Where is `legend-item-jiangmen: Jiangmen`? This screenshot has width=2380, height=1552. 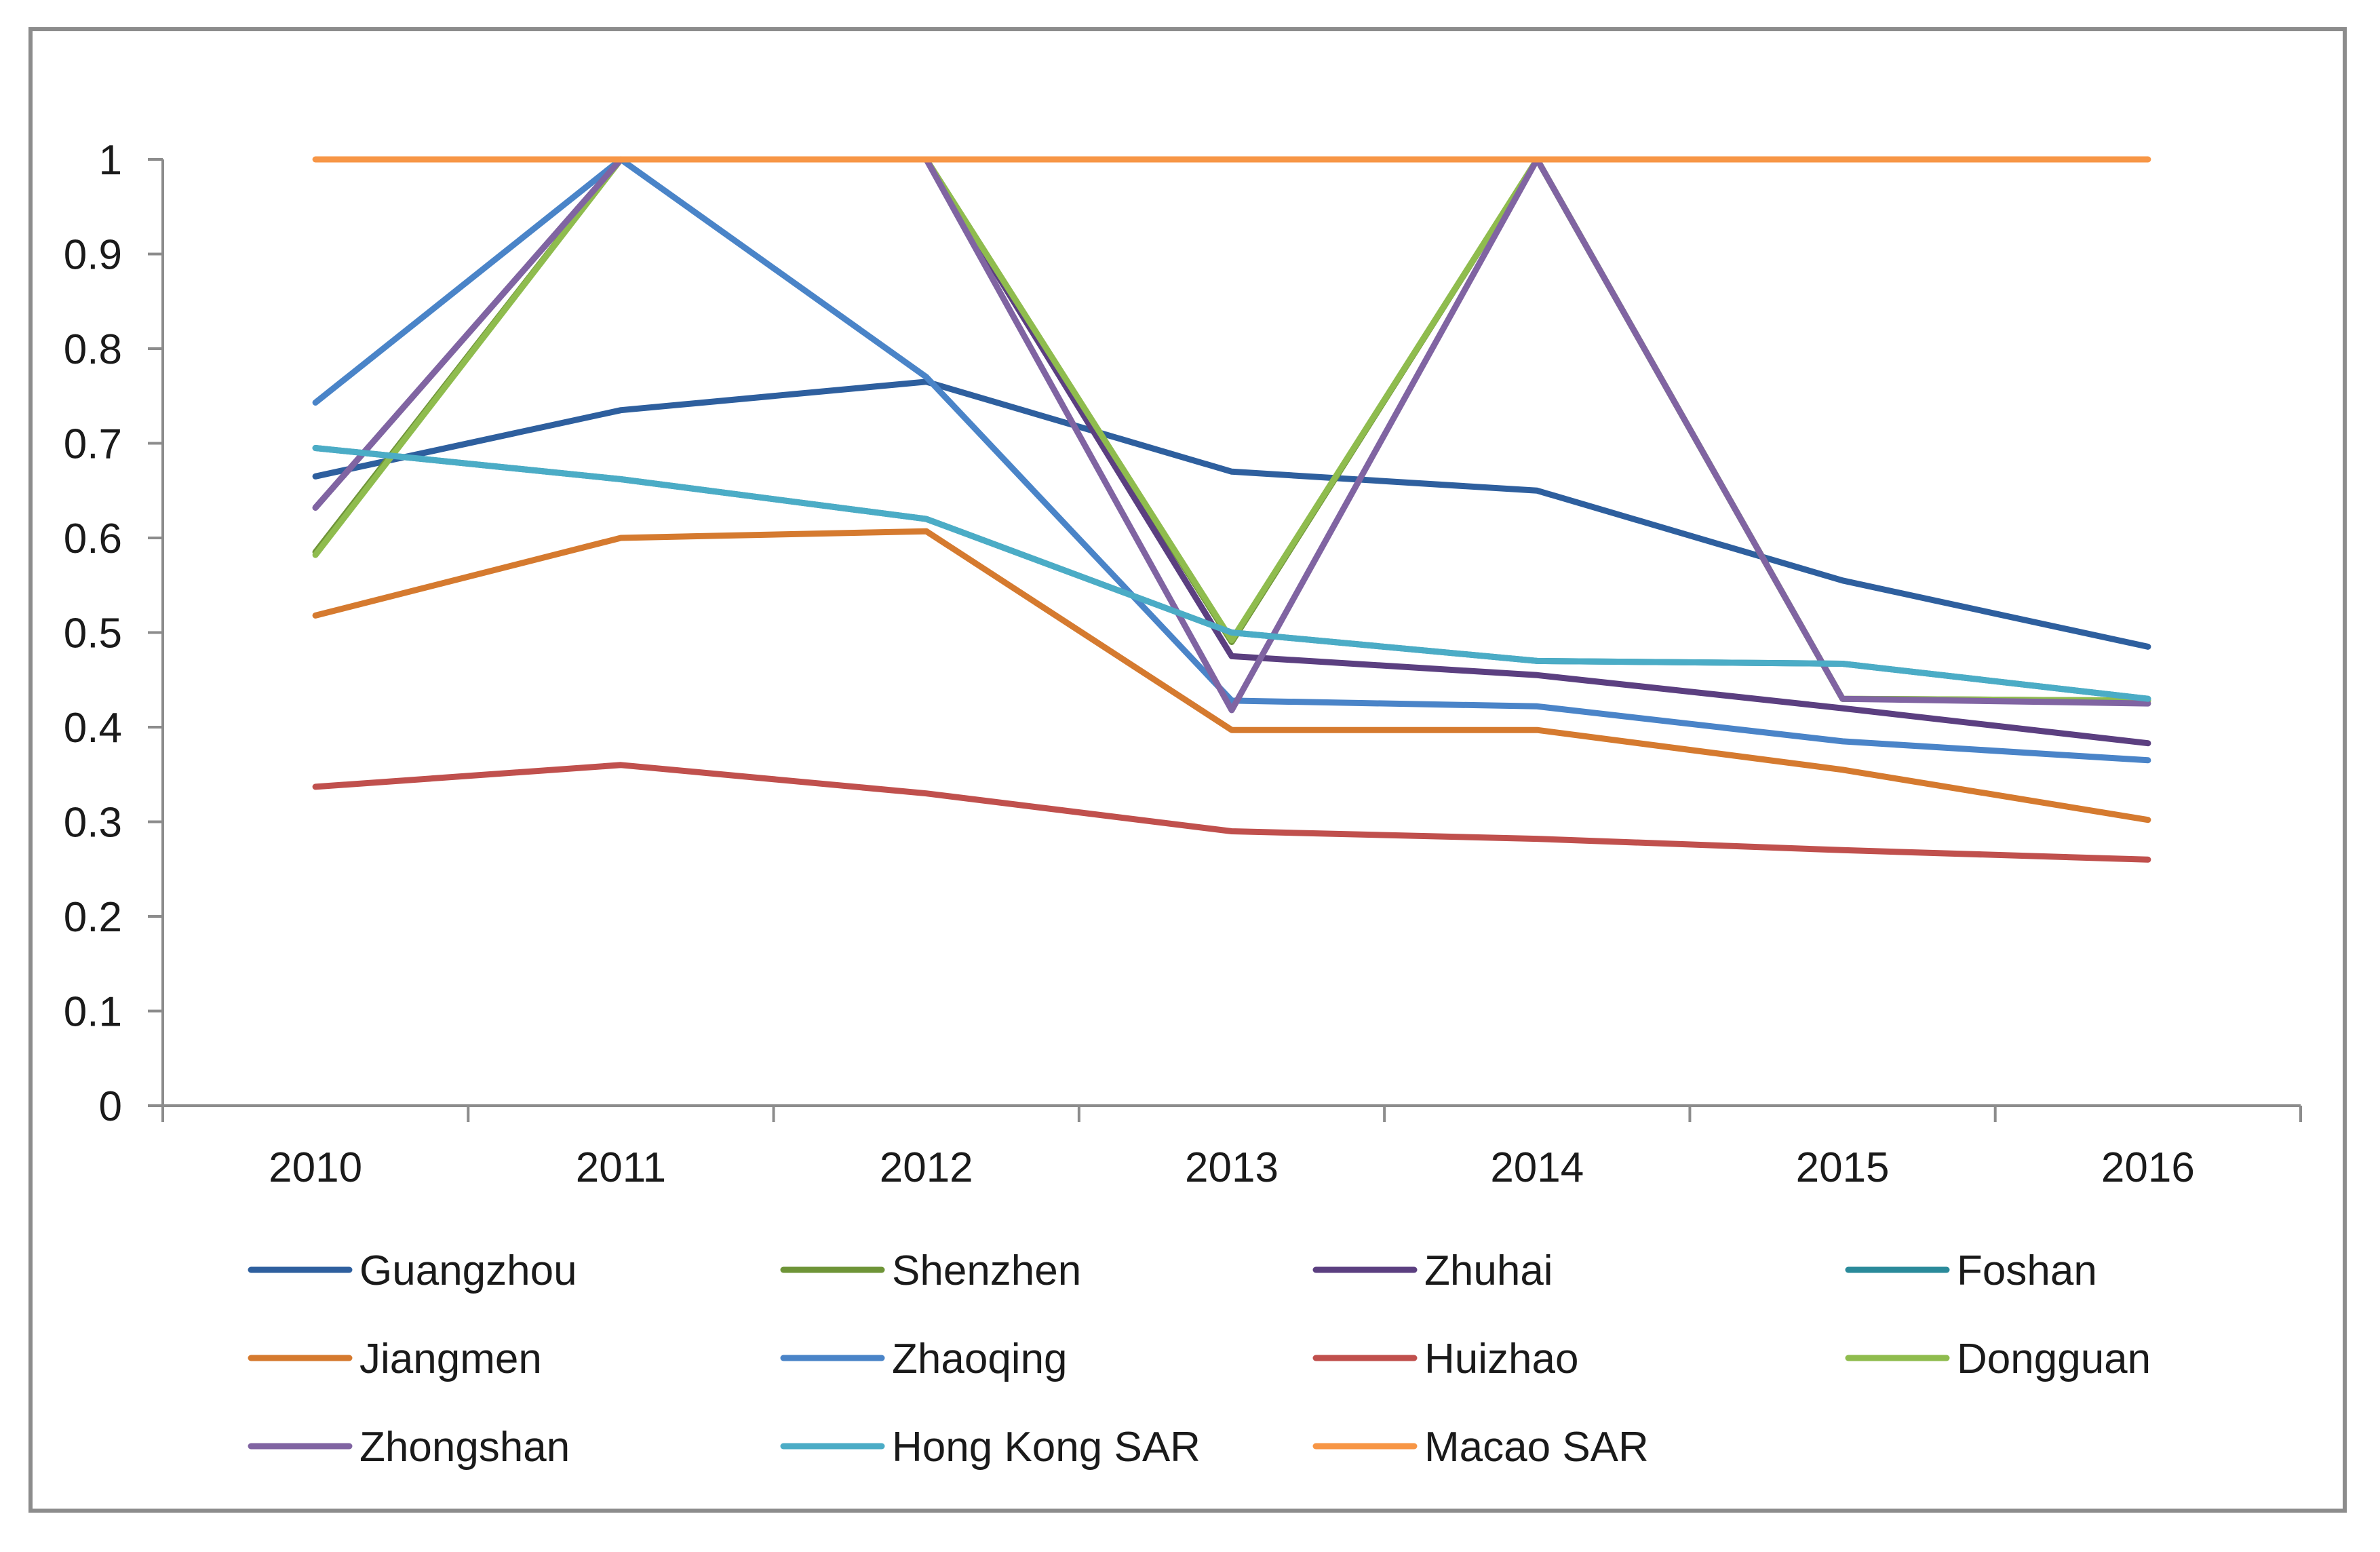
legend-item-jiangmen: Jiangmen is located at coordinates (395, 1359).